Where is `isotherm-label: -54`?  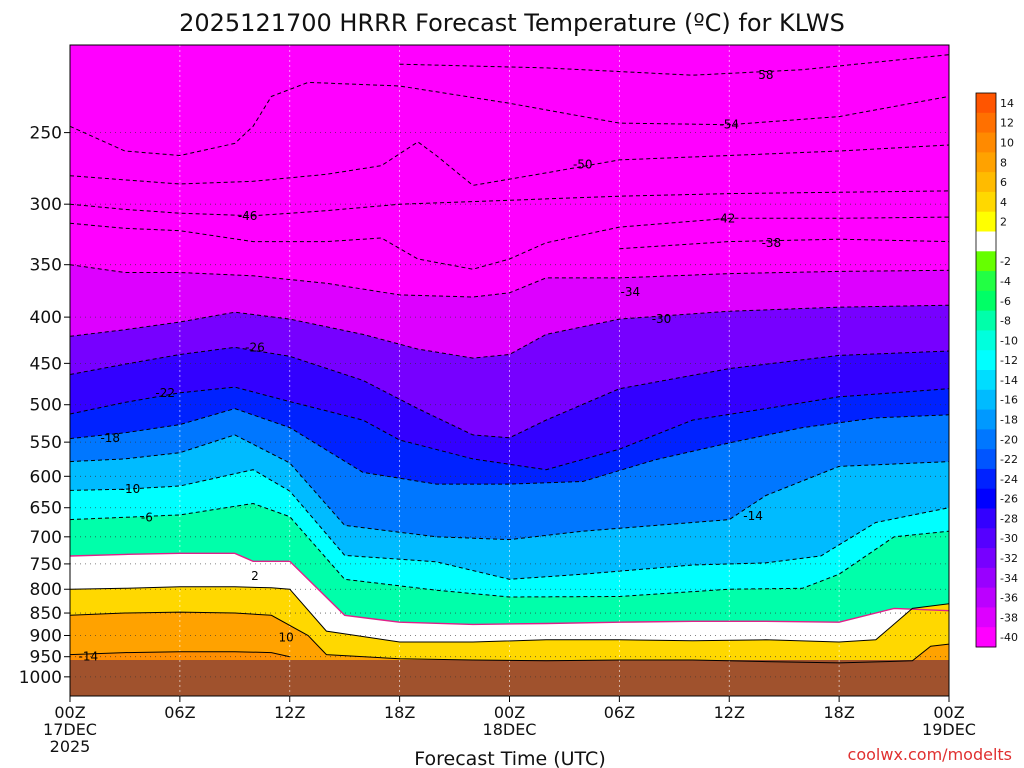 isotherm-label: -54 is located at coordinates (729, 125).